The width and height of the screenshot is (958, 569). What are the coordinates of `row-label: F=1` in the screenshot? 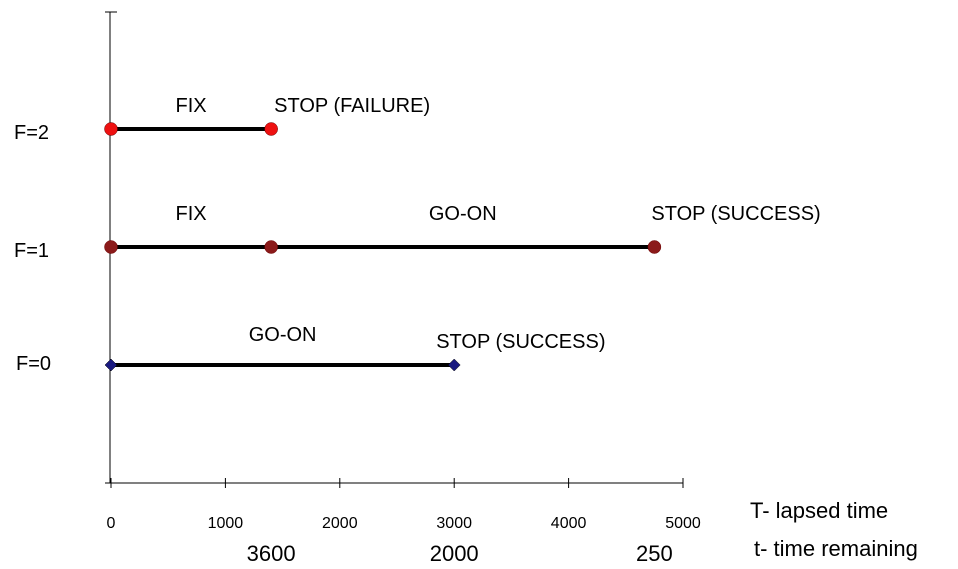 It's located at (31, 251).